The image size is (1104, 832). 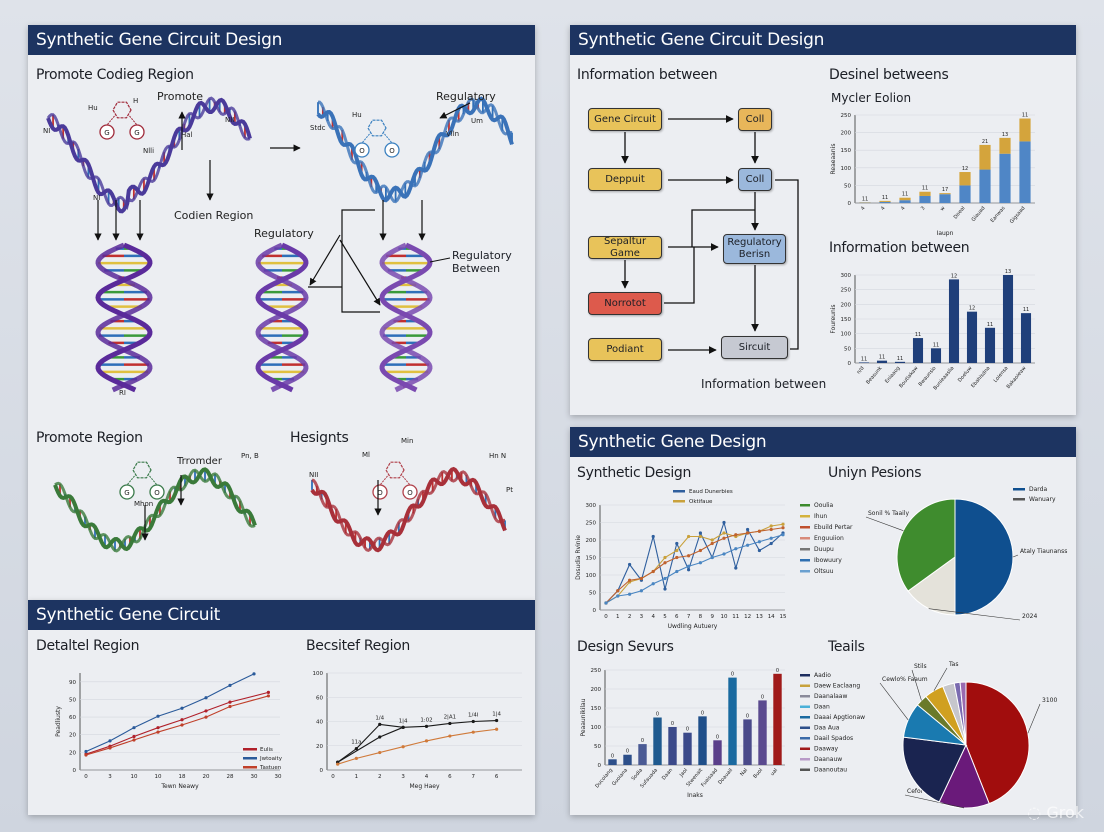 What do you see at coordinates (427, 777) in the screenshot?
I see `x-tick-label: 4` at bounding box center [427, 777].